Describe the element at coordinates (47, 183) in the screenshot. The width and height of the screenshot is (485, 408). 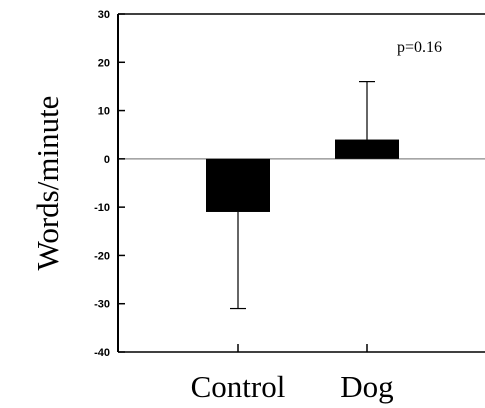
I see `y-axis-label: Words/minute` at that location.